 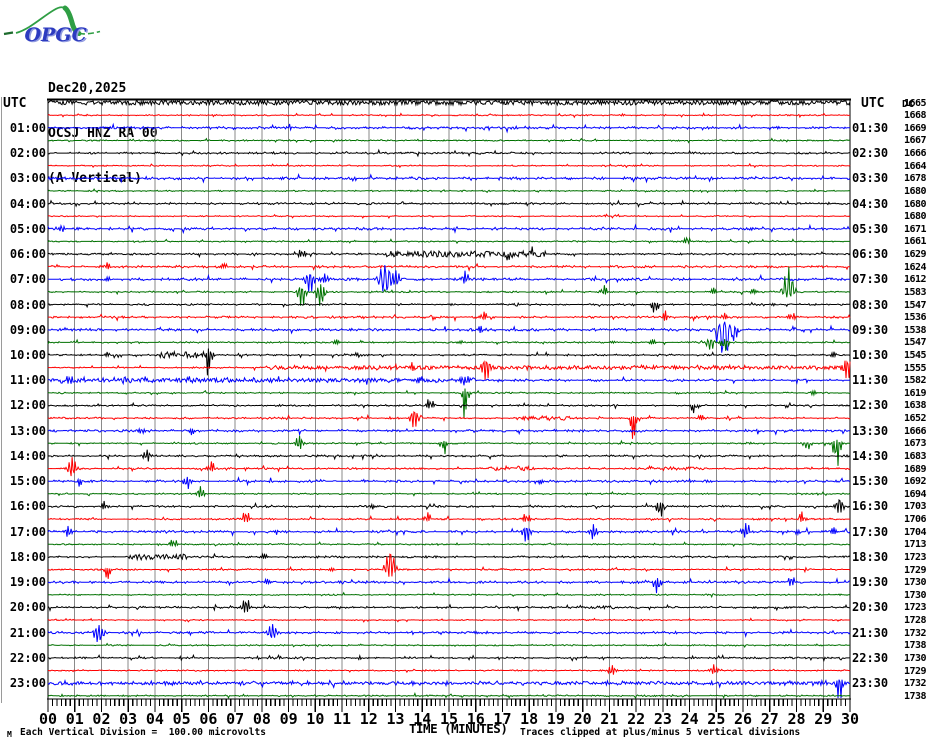 What do you see at coordinates (261, 719) in the screenshot?
I see `minute-label: 08` at bounding box center [261, 719].